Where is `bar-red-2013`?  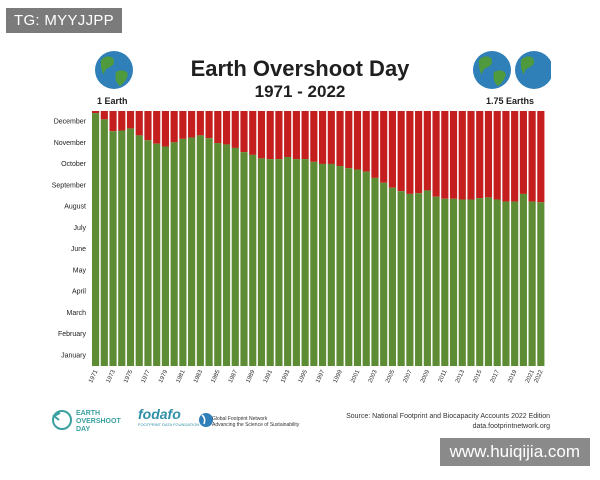
bar-red-2013 is located at coordinates (462, 155).